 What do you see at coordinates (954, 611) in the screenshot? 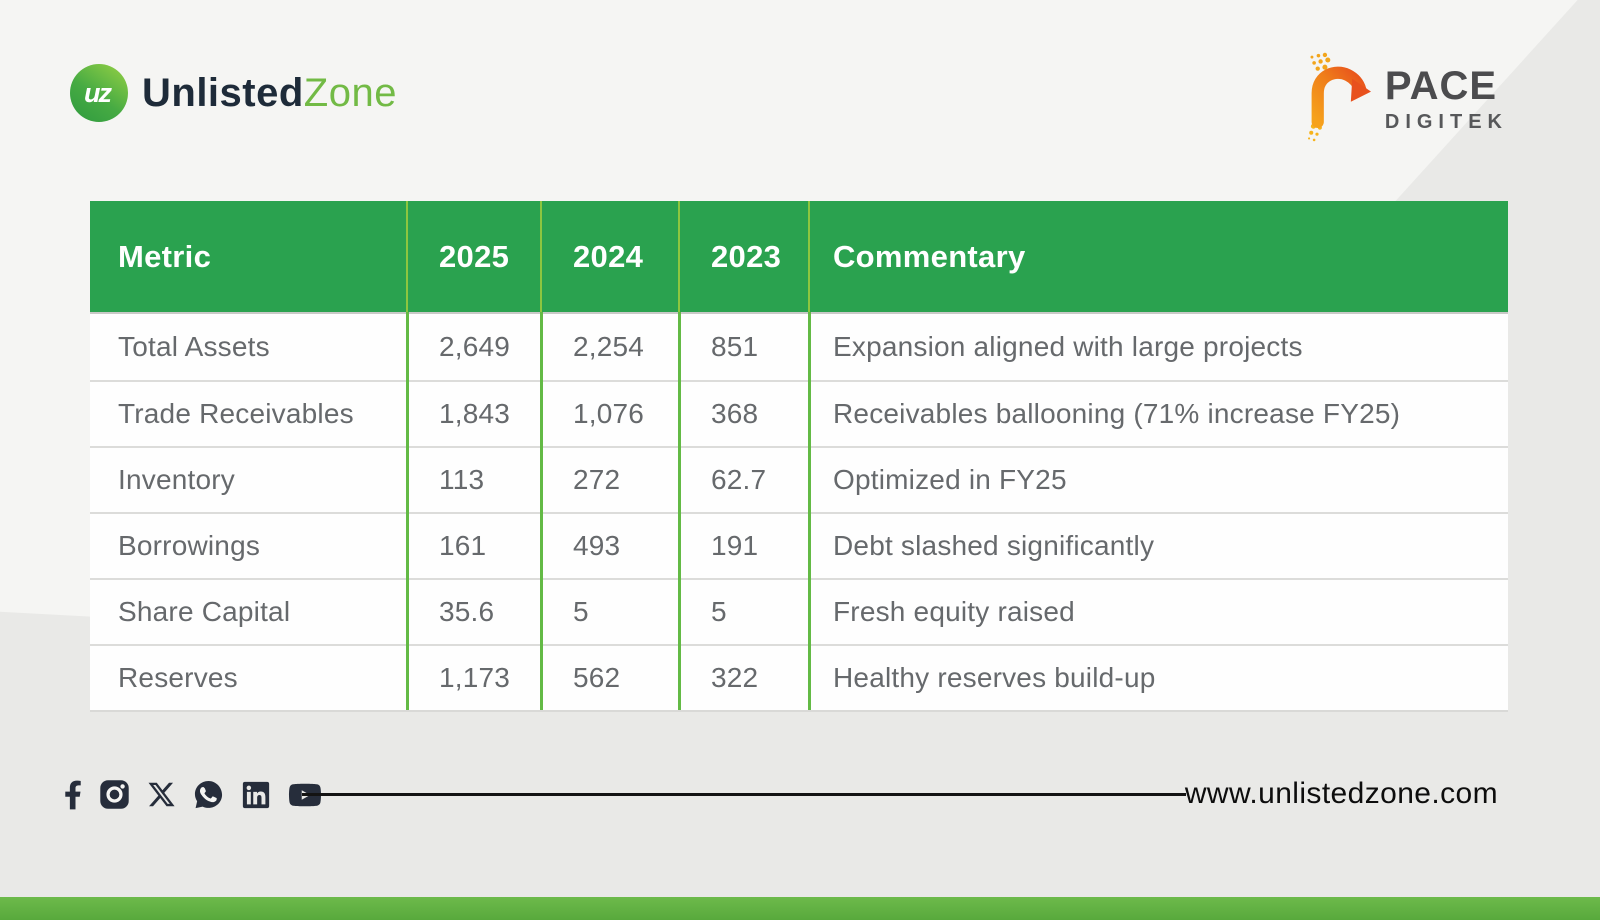
I see `cell-commentary: Fresh equity raised` at bounding box center [954, 611].